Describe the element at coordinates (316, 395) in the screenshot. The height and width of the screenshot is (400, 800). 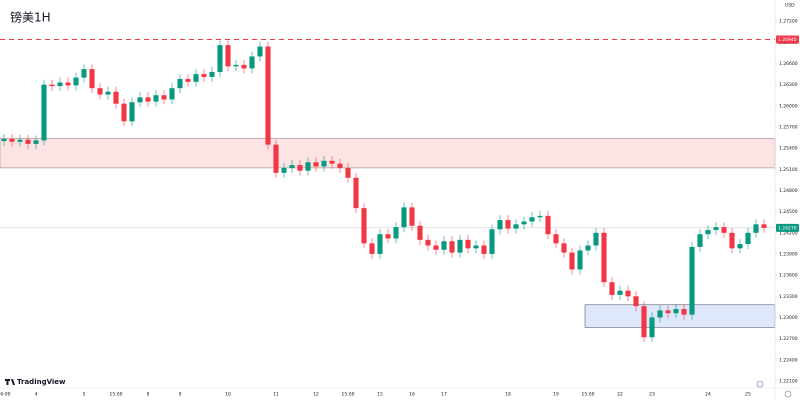
I see `x-tick-label: 12` at that location.